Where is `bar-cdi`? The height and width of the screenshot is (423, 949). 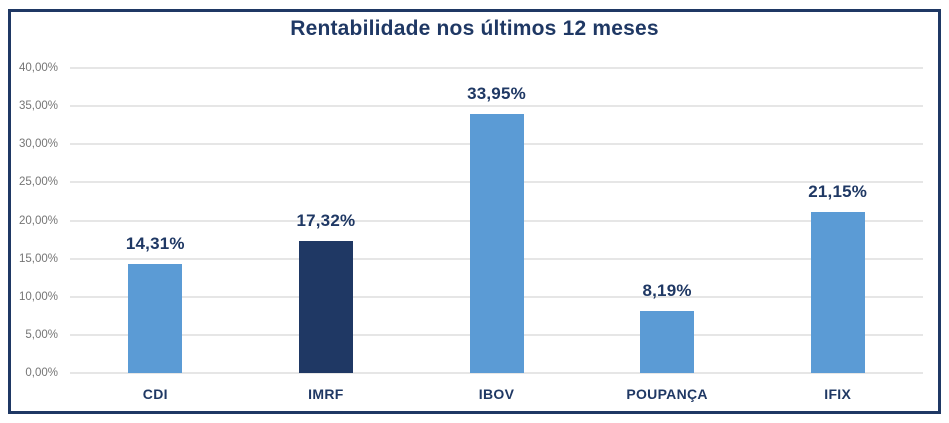 bar-cdi is located at coordinates (155, 318).